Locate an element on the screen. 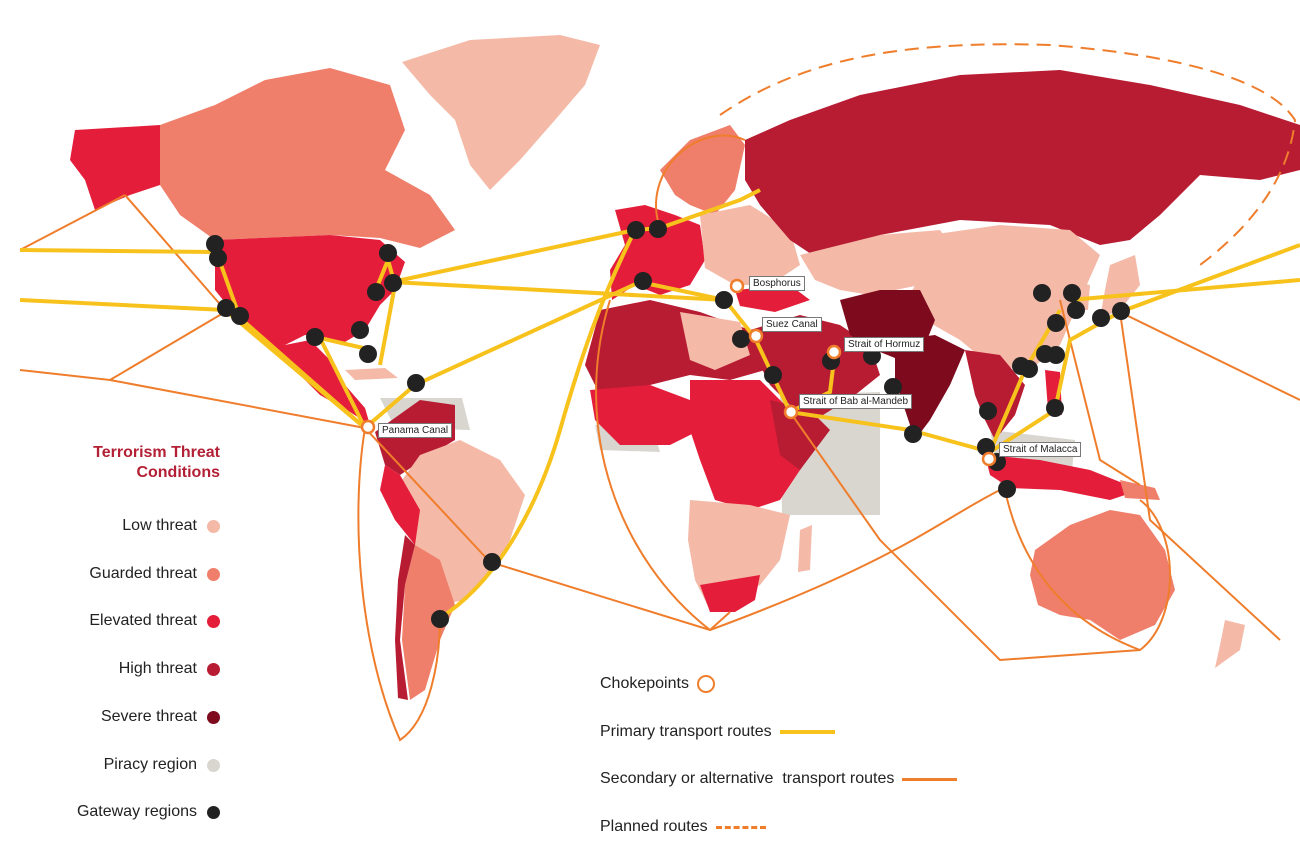  china is located at coordinates (1005, 297).